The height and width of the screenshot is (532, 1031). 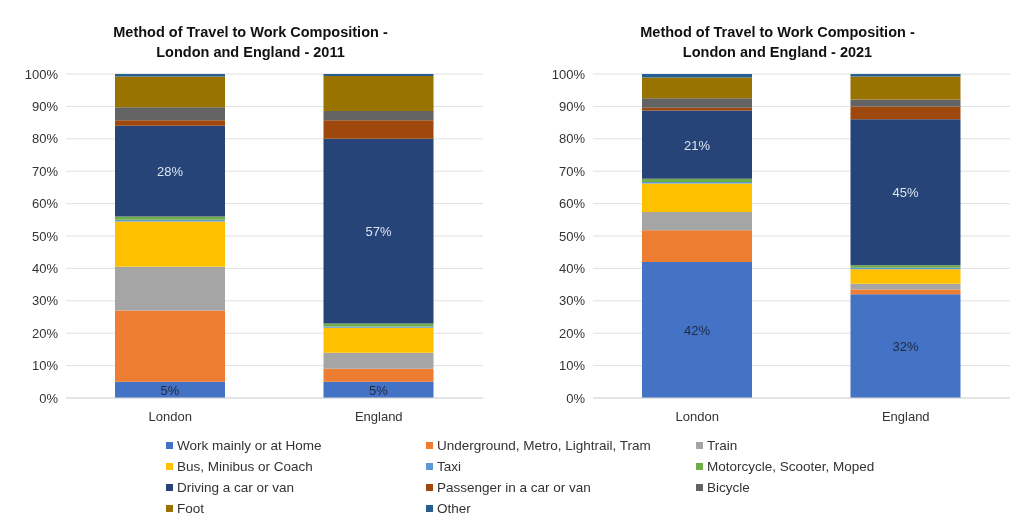 What do you see at coordinates (544, 445) in the screenshot?
I see `legend-label: Underground, Metro, Lightrail, Tram` at bounding box center [544, 445].